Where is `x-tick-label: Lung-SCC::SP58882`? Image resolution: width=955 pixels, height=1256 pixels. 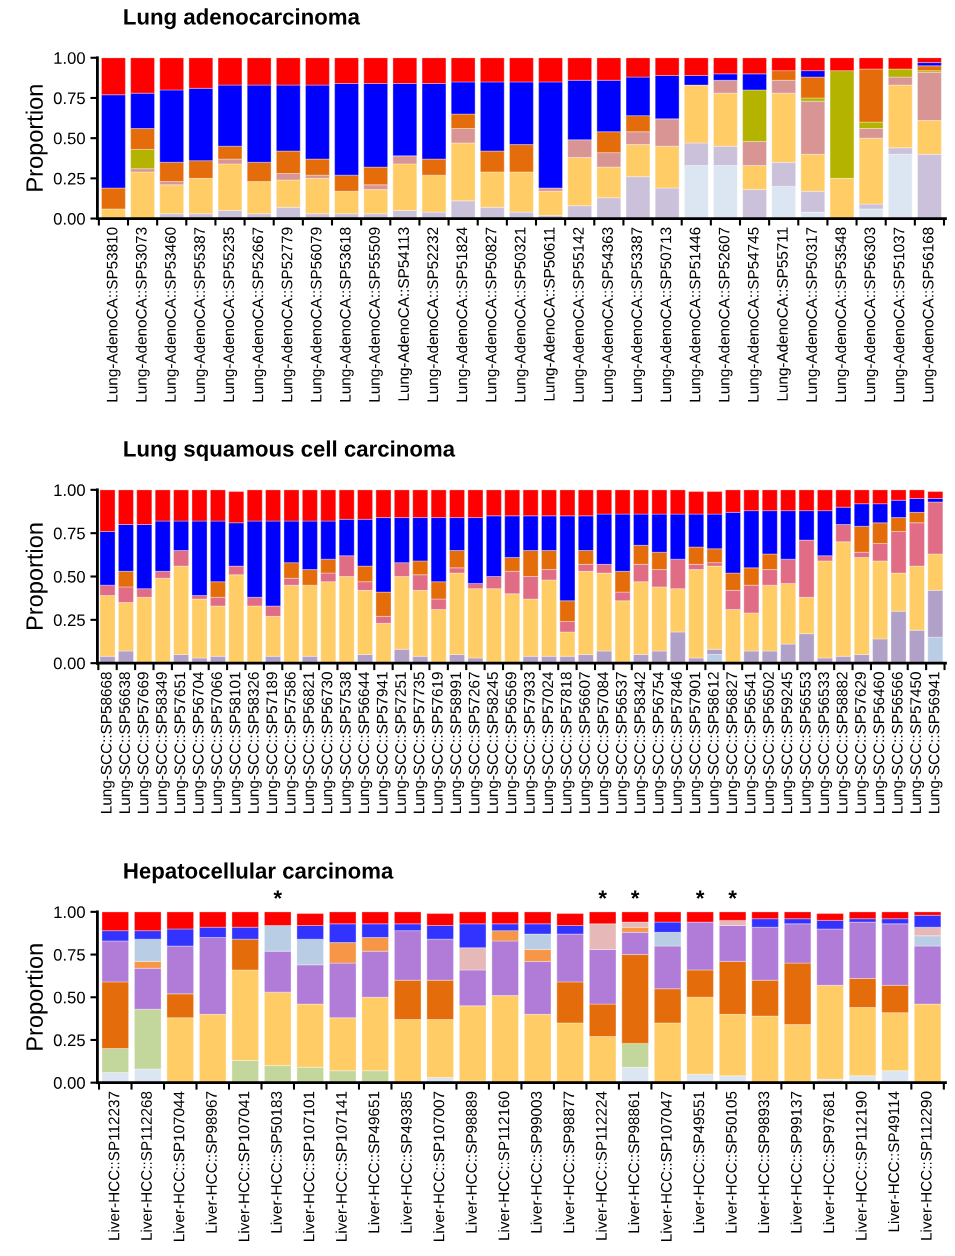
x-tick-label: Lung-SCC::SP58882 is located at coordinates (843, 742).